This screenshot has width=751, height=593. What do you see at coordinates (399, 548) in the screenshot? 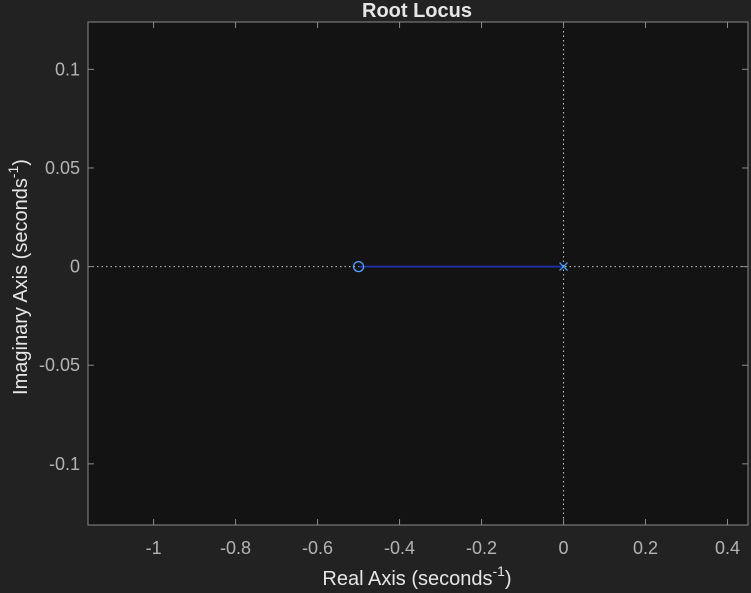
I see `x-tick-label-3: -0.4` at bounding box center [399, 548].